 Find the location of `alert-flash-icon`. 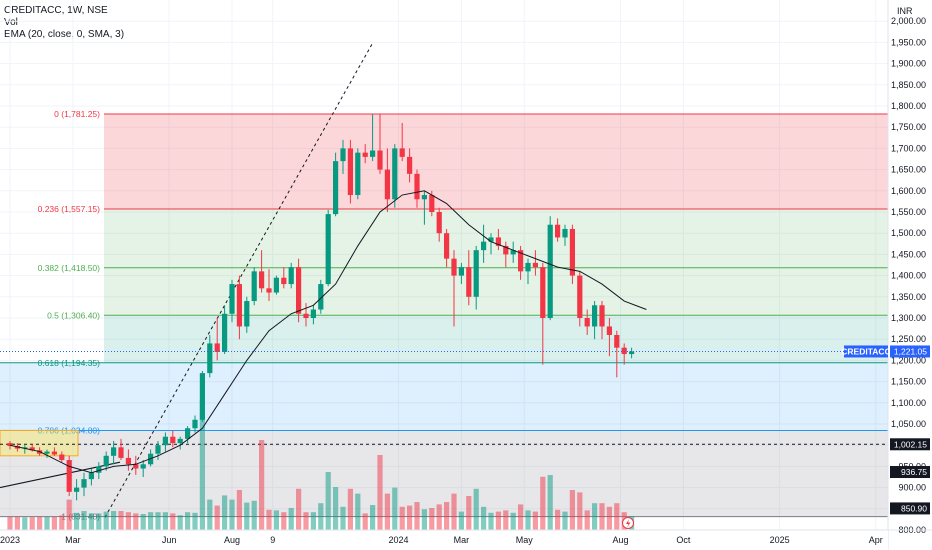

alert-flash-icon is located at coordinates (628, 523).